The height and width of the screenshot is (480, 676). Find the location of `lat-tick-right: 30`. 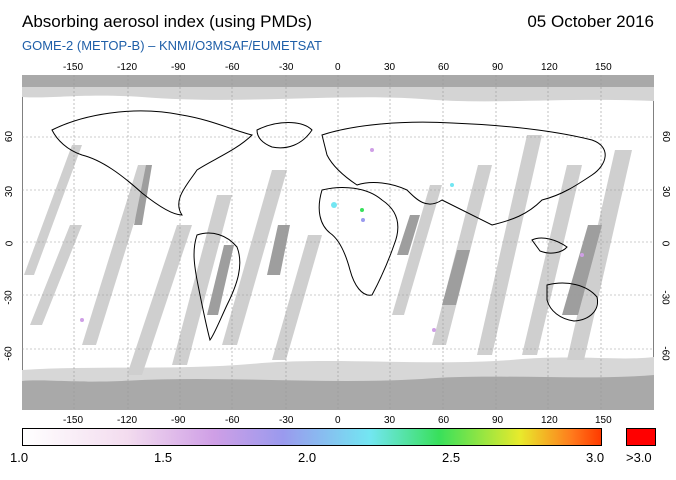

lat-tick-right: 30 is located at coordinates (666, 191).